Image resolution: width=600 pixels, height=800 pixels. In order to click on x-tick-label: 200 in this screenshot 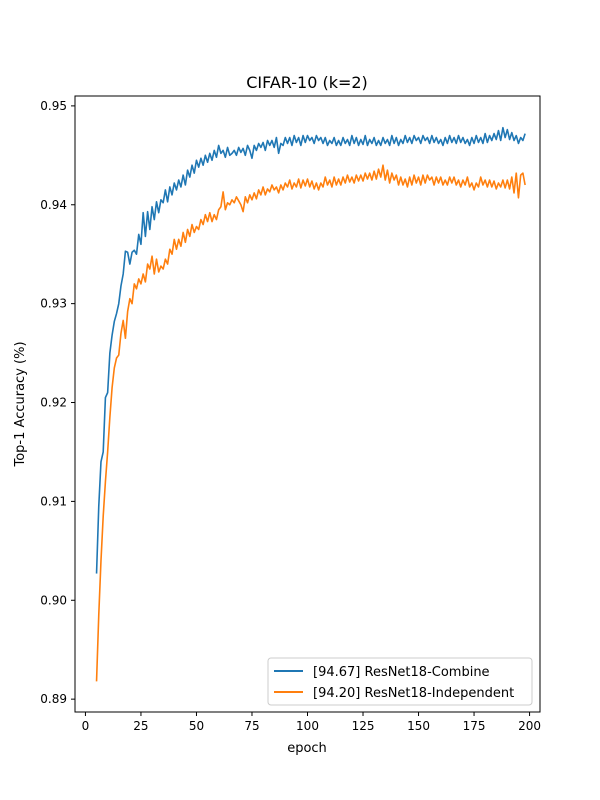, I will do `click(529, 726)`.